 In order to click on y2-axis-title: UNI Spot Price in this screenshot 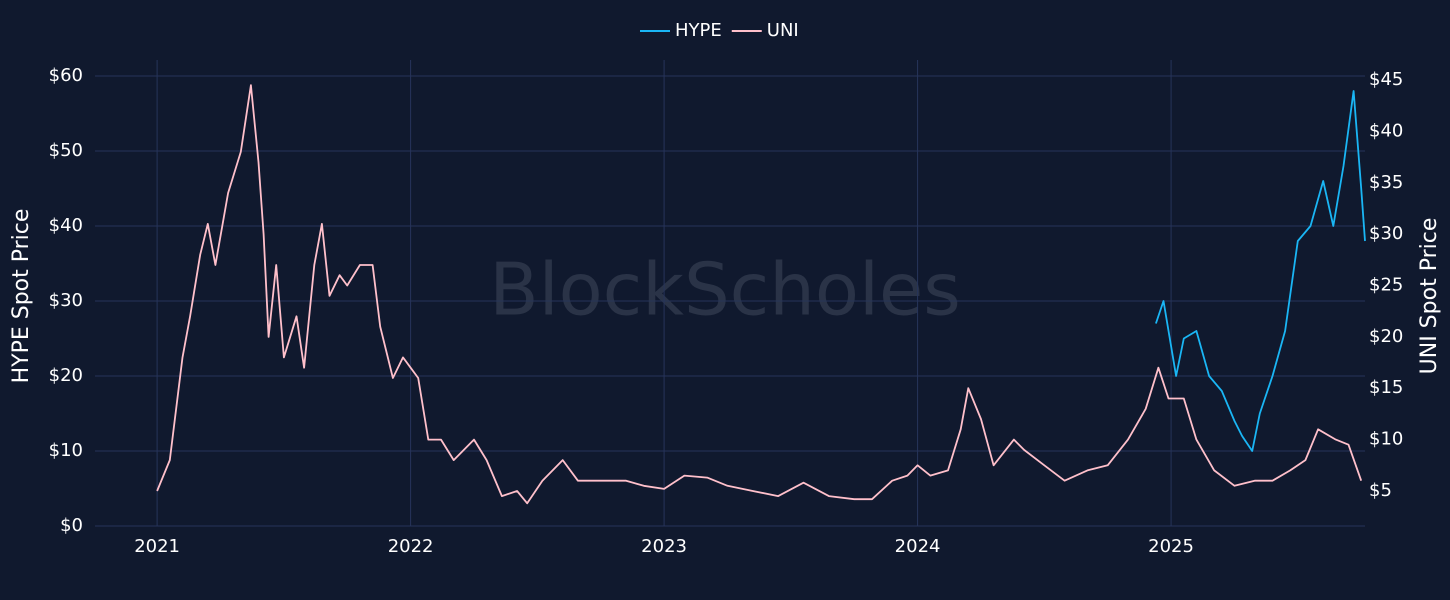, I will do `click(1429, 296)`.